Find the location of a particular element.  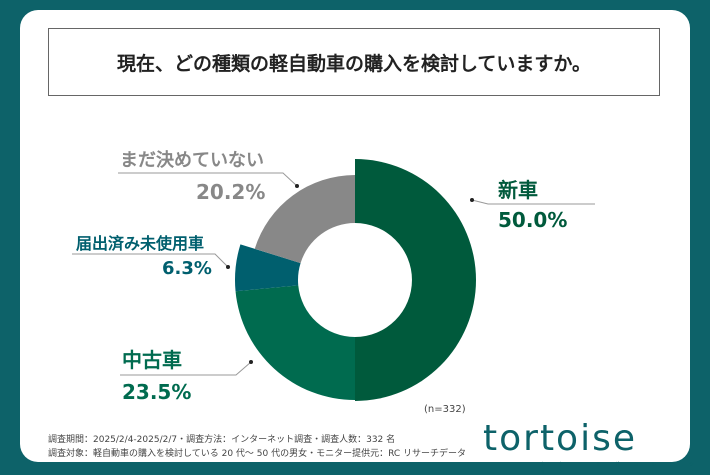

sample-size: (n=332) is located at coordinates (445, 409).